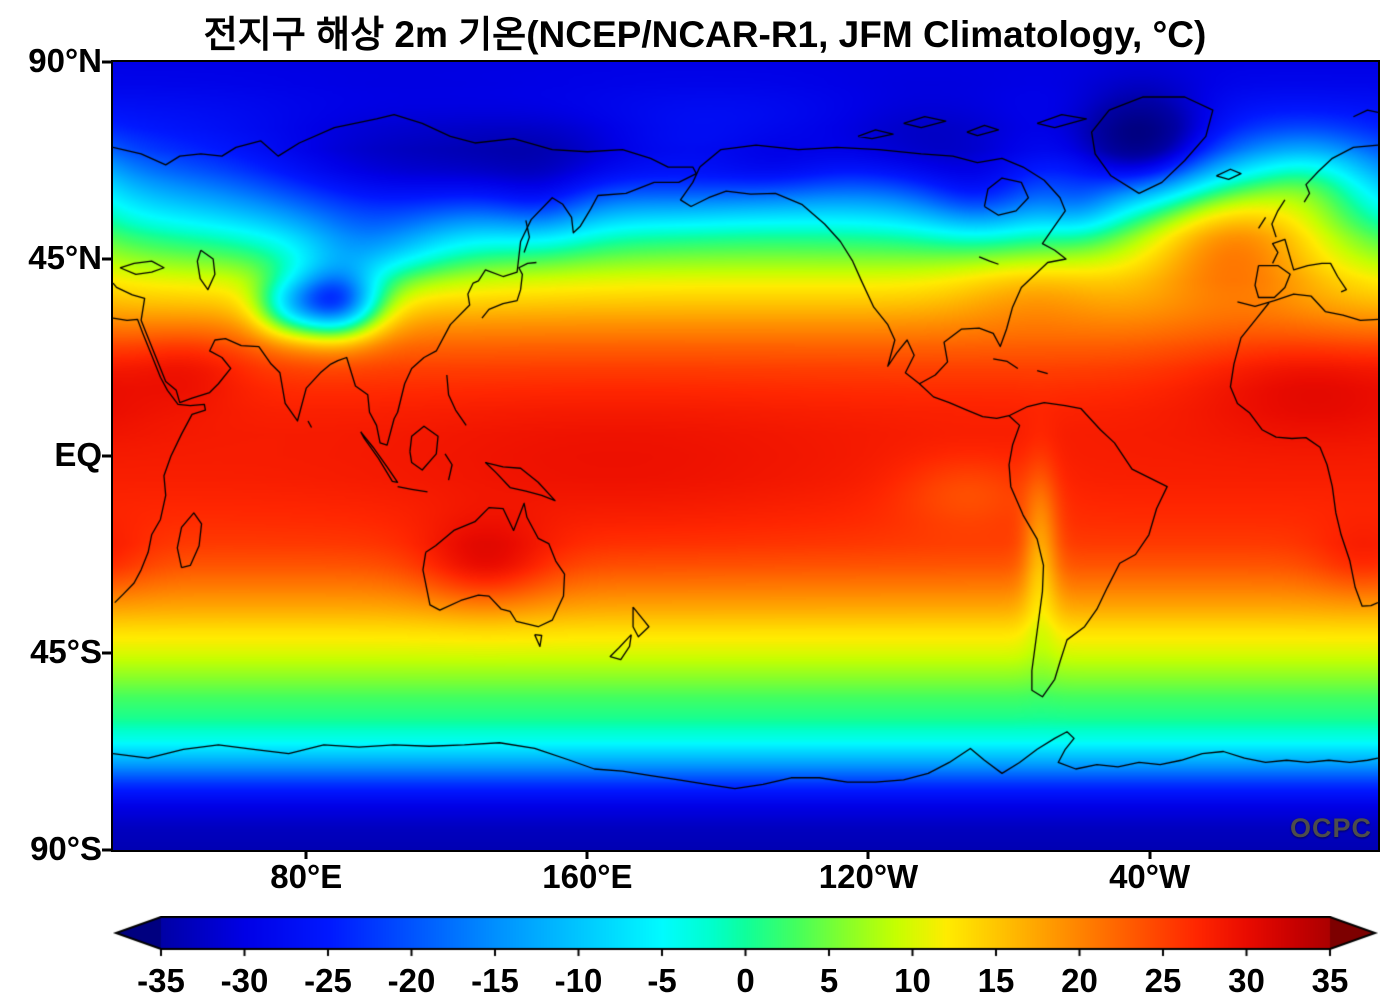  Describe the element at coordinates (244, 980) in the screenshot. I see `colorbar-tick-label: -30` at that location.